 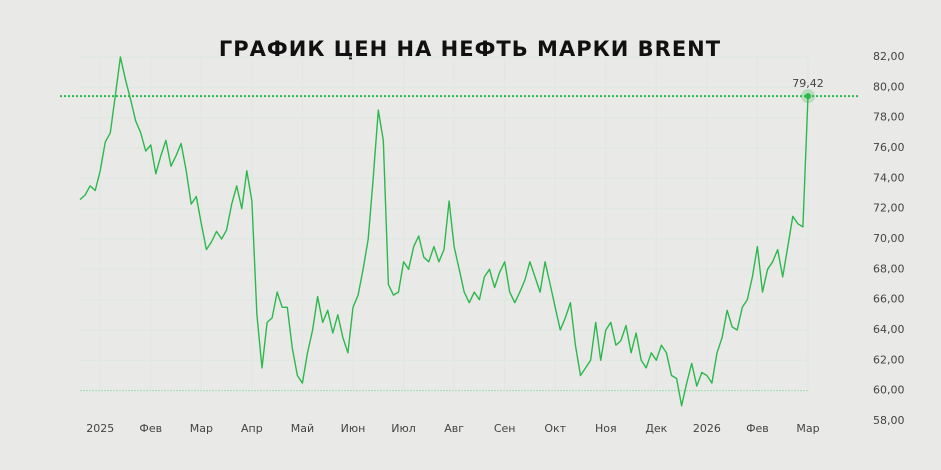 What do you see at coordinates (889, 359) in the screenshot?
I see `y-tick-label: 62,00` at bounding box center [889, 359].